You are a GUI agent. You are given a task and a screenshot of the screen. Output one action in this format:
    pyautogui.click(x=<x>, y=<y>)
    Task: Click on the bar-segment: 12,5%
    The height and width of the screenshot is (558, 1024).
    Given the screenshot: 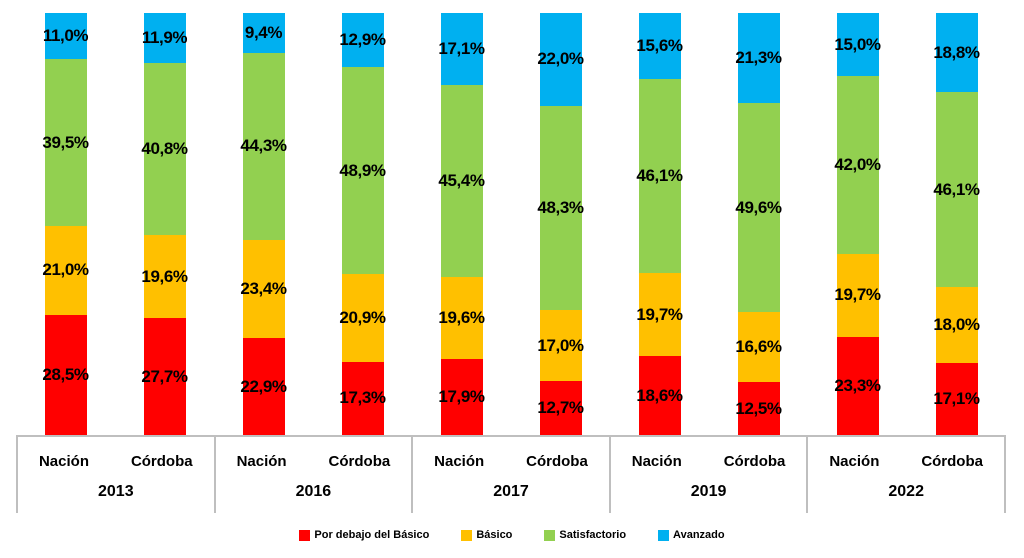 What is the action you would take?
    pyautogui.click(x=758, y=408)
    